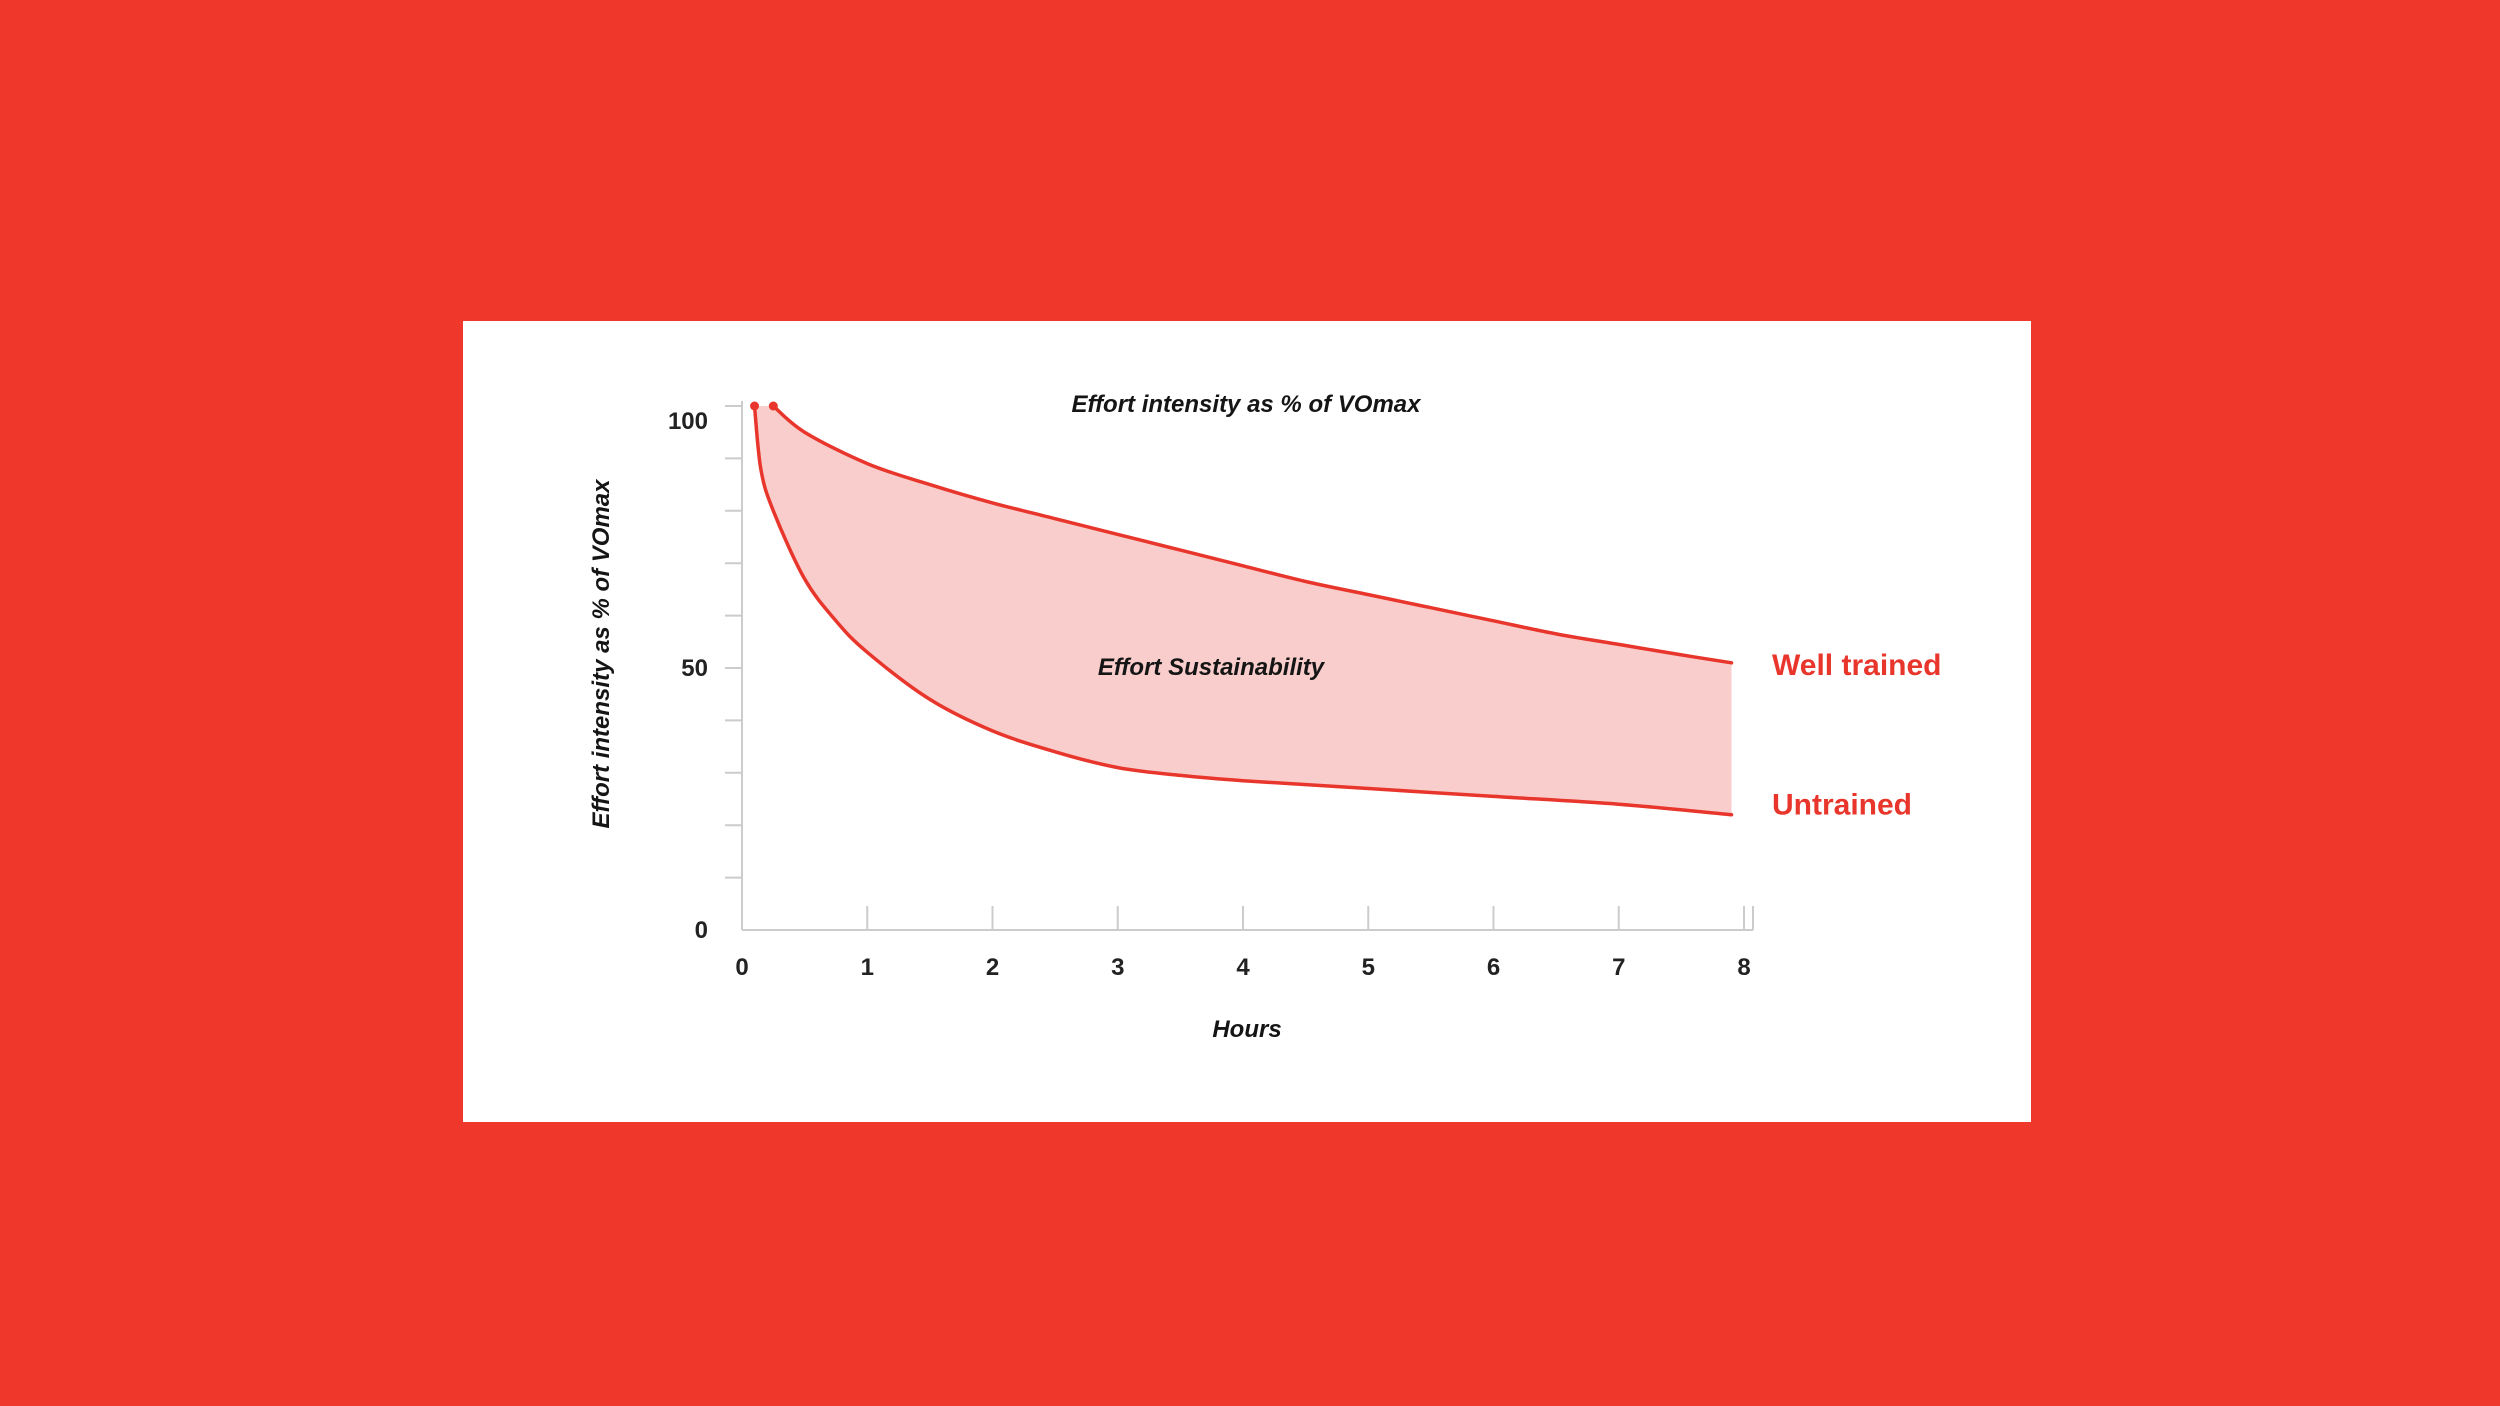 This screenshot has width=2500, height=1406. What do you see at coordinates (1246, 1029) in the screenshot?
I see `x-axis-label: Hours` at bounding box center [1246, 1029].